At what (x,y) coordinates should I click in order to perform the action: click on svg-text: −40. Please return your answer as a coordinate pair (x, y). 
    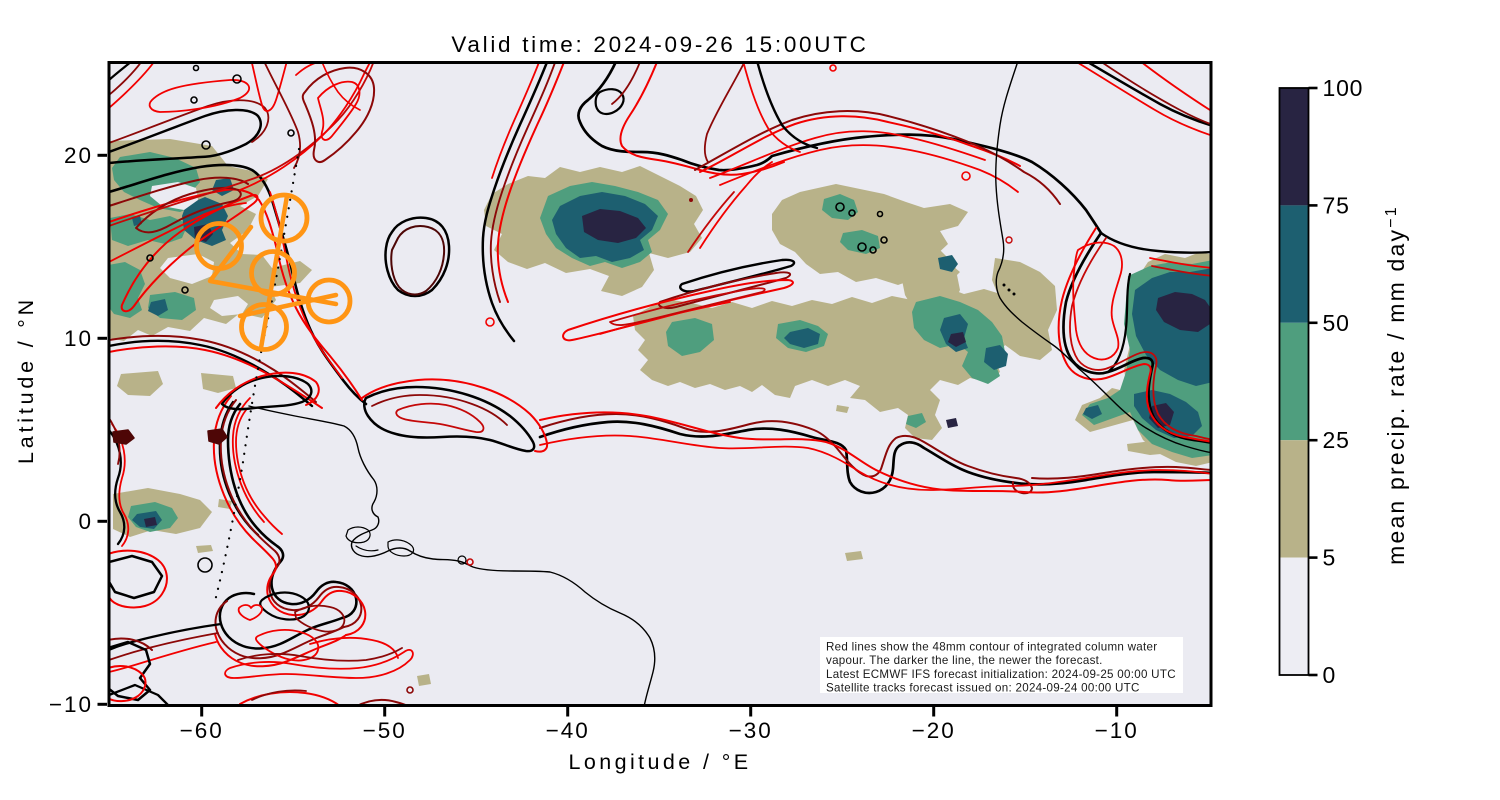
    Looking at the image, I should click on (568, 730).